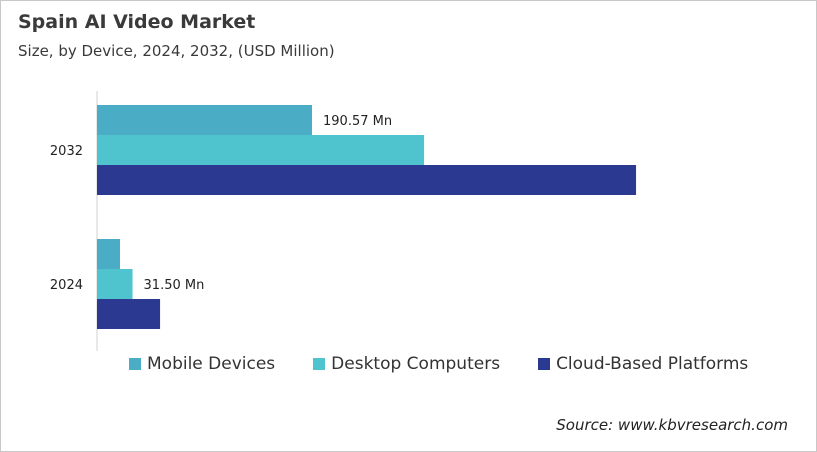 This screenshot has width=817, height=452. Describe the element at coordinates (137, 22) in the screenshot. I see `chart-title: Spain AI Video Market` at that location.